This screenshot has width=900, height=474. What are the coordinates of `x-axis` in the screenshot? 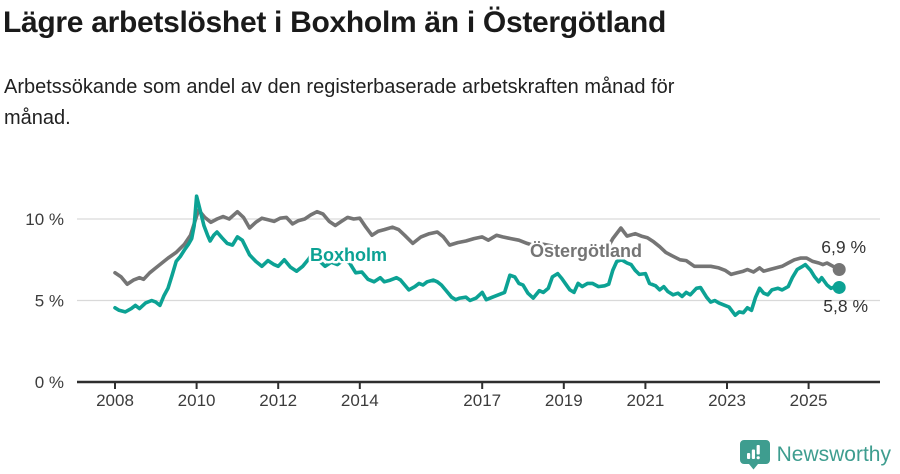 It's located at (478, 384).